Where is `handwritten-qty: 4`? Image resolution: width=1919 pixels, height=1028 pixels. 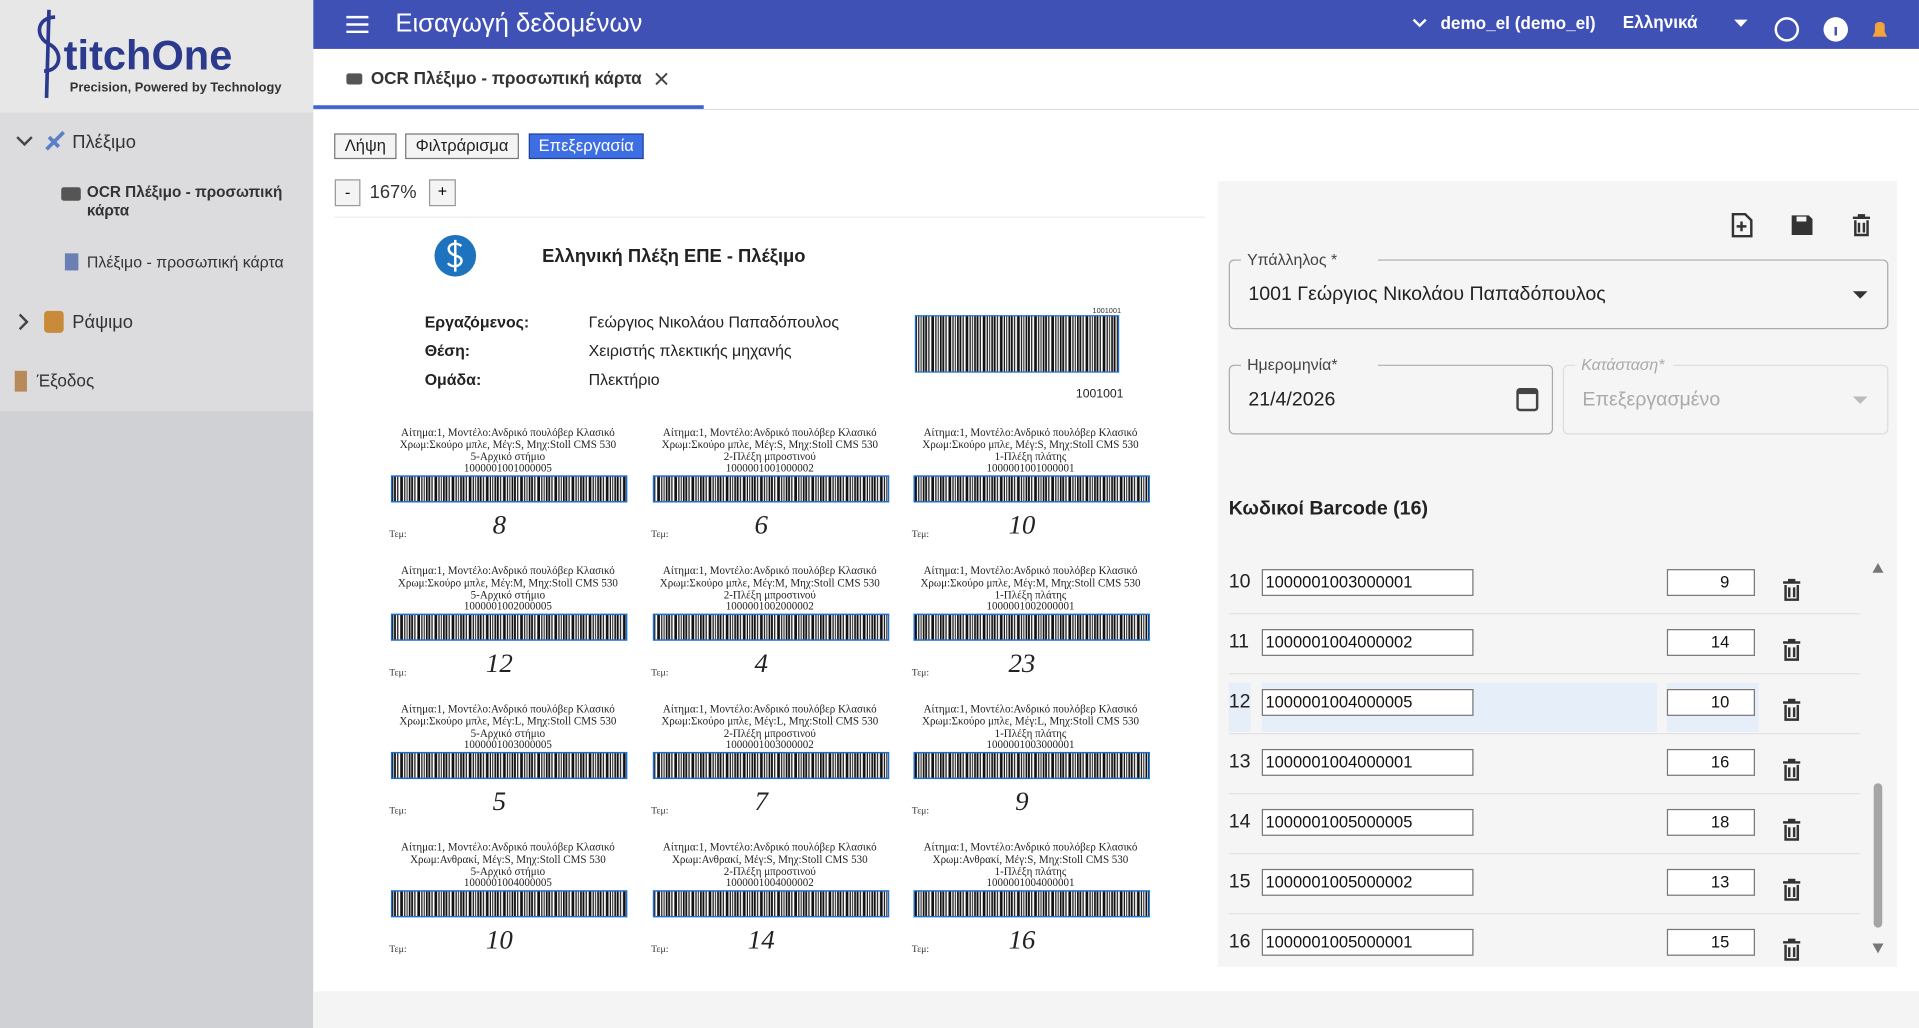 handwritten-qty: 4 is located at coordinates (761, 663).